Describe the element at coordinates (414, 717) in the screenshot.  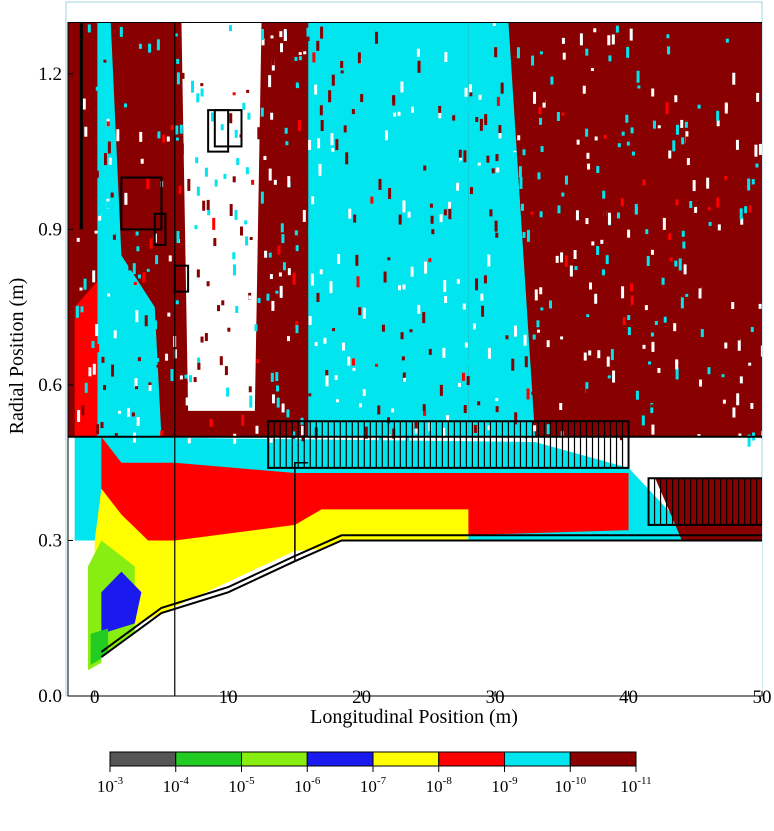
I see `x-axis-title: Longitudinal Position (m)` at that location.